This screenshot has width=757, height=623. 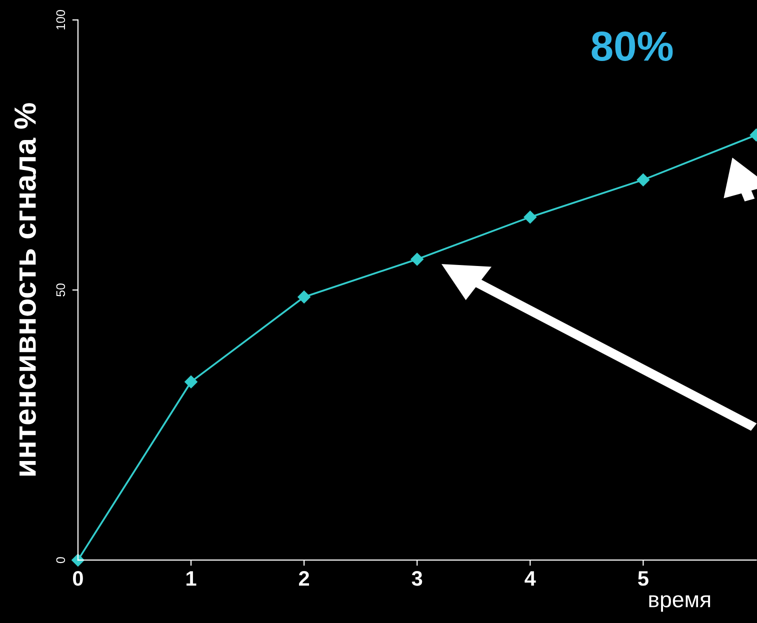 What do you see at coordinates (643, 578) in the screenshot?
I see `x-tick-label: 5` at bounding box center [643, 578].